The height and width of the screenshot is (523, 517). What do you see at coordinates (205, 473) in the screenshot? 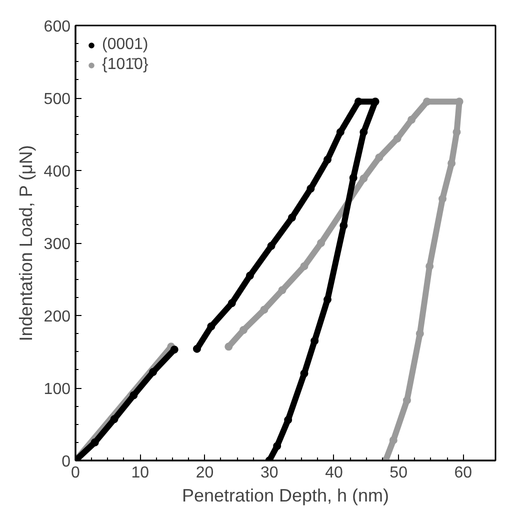
I see `x-tick-label: 20` at bounding box center [205, 473].